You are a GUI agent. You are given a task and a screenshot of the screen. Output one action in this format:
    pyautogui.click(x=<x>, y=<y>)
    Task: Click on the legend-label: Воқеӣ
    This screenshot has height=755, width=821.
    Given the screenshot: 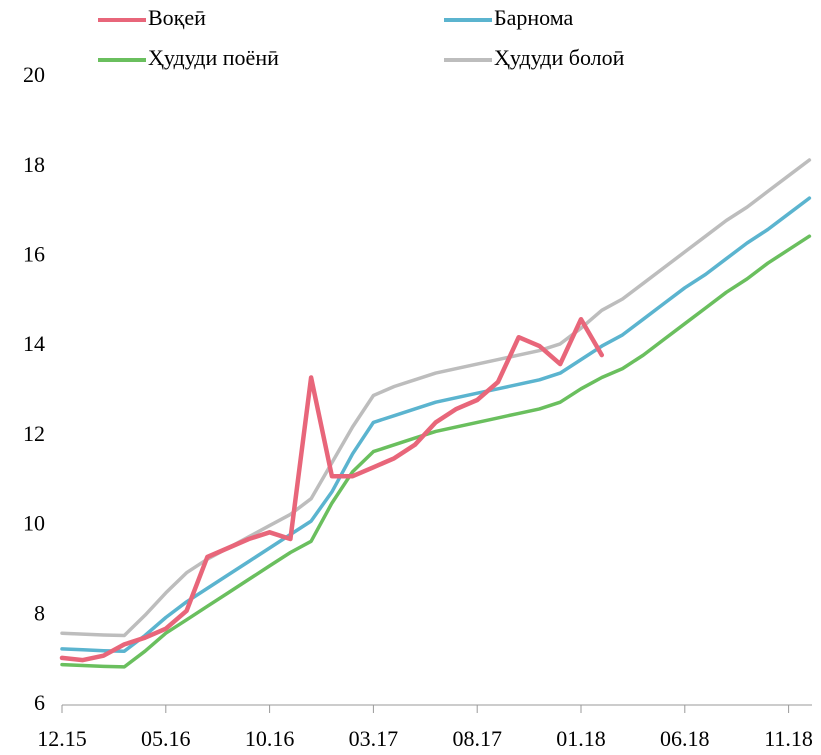 What is the action you would take?
    pyautogui.click(x=177, y=17)
    